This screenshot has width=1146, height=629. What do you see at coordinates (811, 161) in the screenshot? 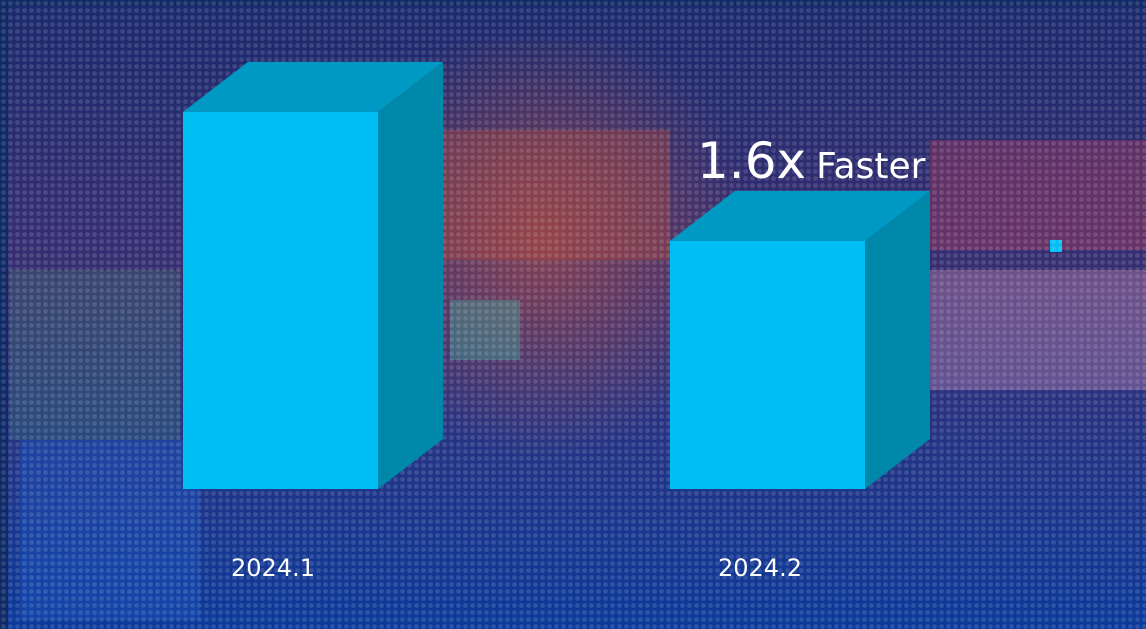
I see `annotation: 1.6x Faster` at bounding box center [811, 161].